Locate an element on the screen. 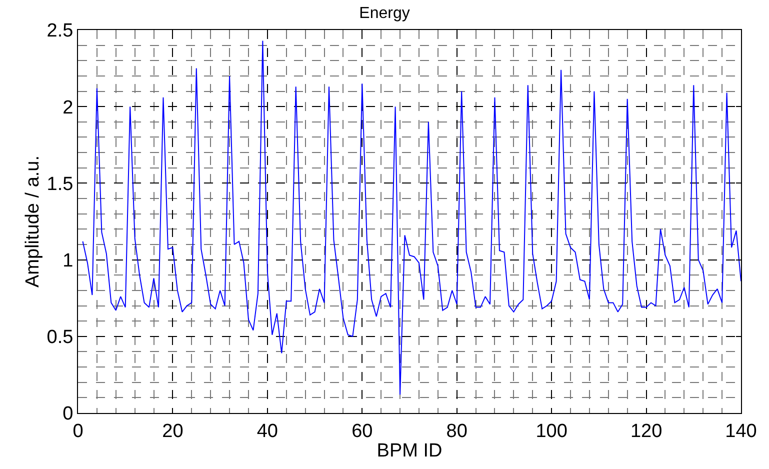  x-tick-label: 80 is located at coordinates (457, 431).